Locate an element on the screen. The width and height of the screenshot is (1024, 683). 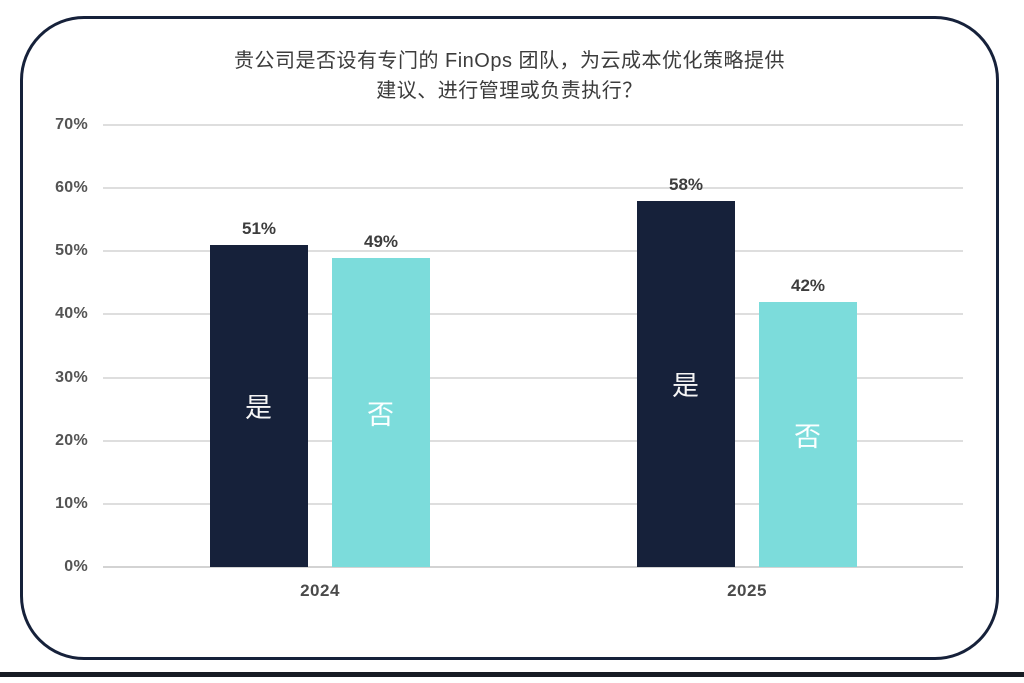
gridline-30% is located at coordinates (533, 377).